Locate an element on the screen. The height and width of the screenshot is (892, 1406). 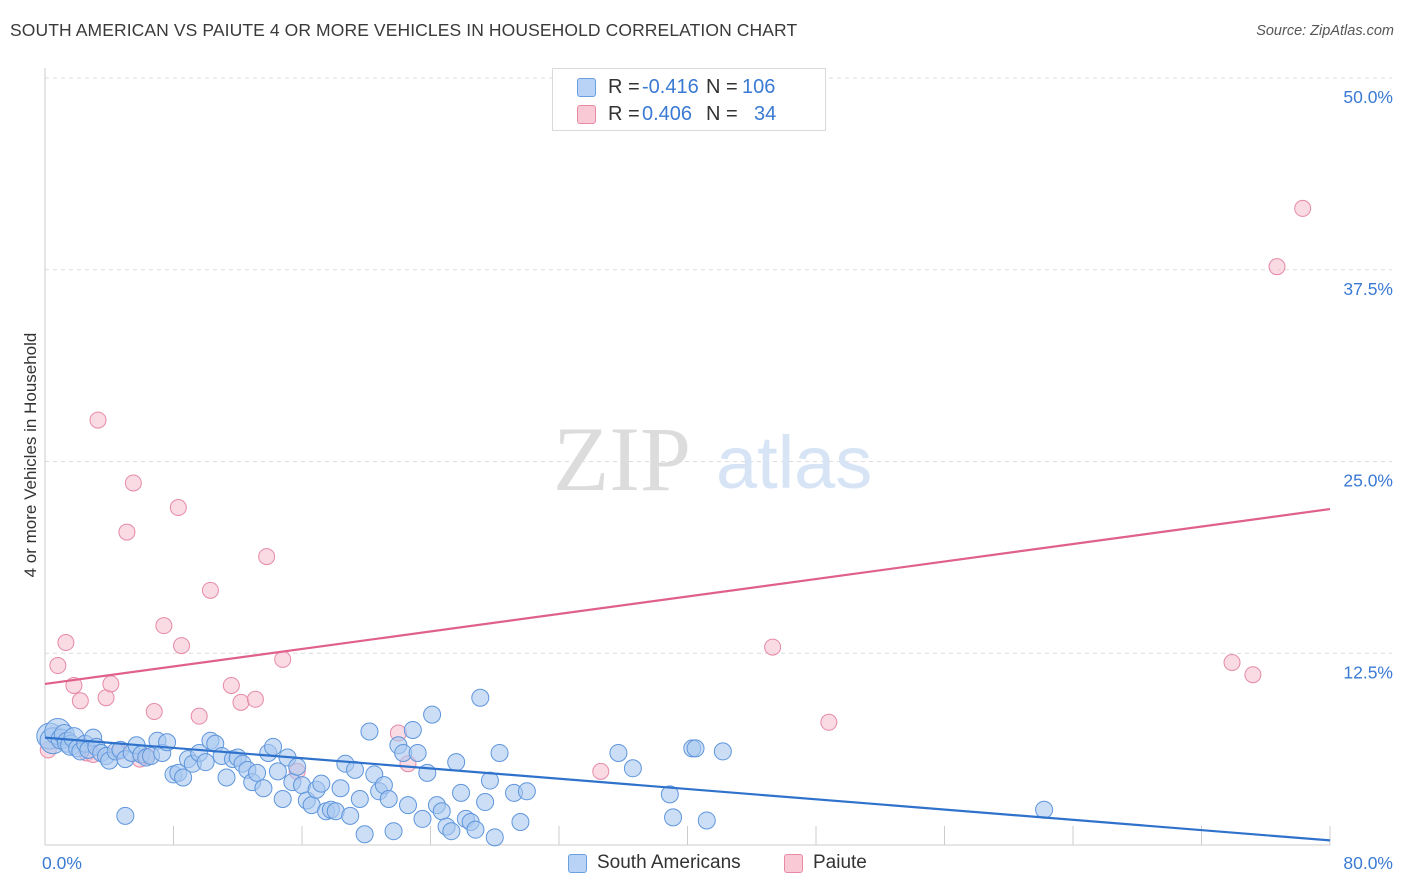
y-tick-label: 25.0% is located at coordinates (1368, 481).